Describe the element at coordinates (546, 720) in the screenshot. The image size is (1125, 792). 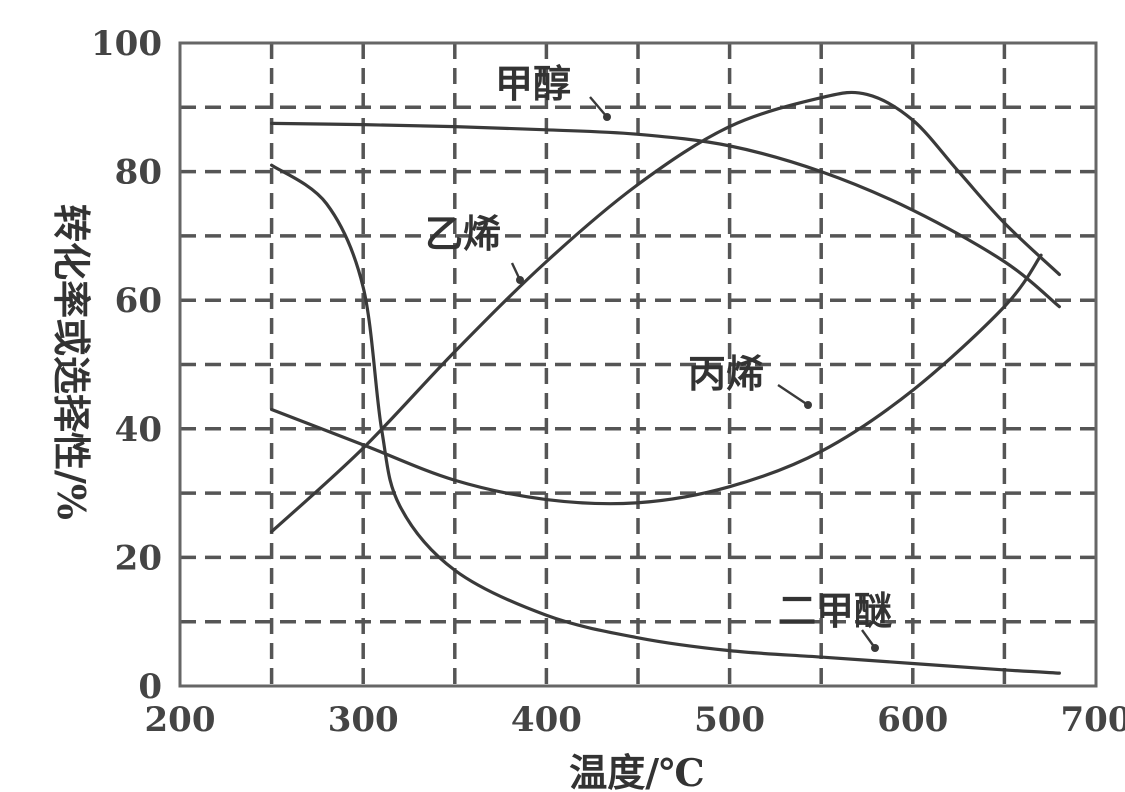
I see `x-tick-label: 400` at that location.